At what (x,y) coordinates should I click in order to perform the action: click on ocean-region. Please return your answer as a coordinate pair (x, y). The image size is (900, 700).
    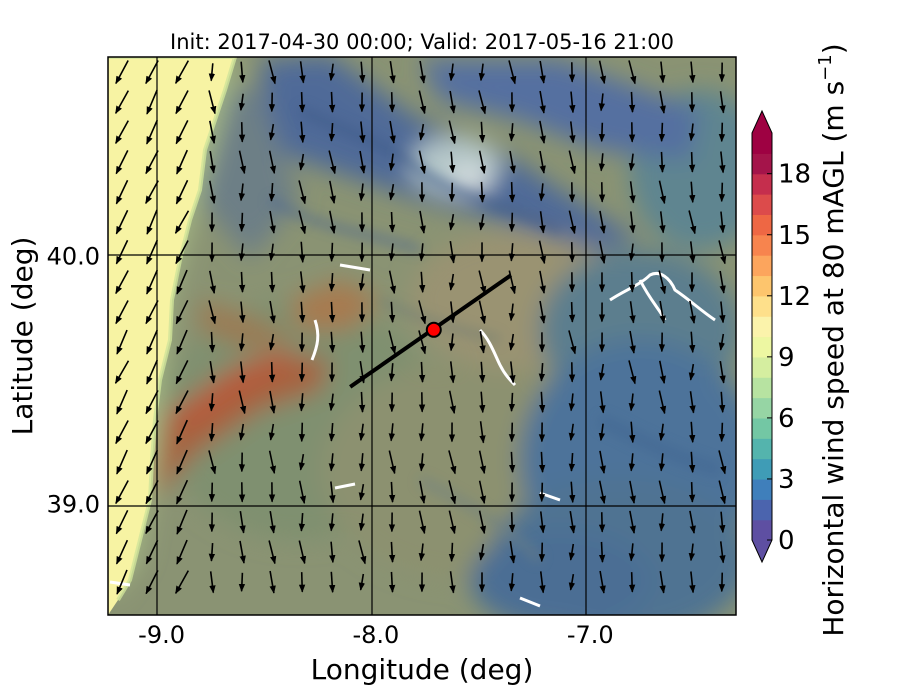
    Looking at the image, I should click on (171, 336).